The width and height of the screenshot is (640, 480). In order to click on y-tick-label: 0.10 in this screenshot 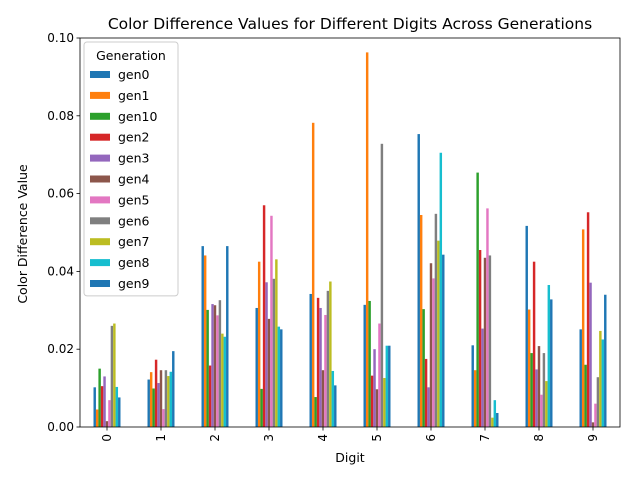, I will do `click(60, 38)`.